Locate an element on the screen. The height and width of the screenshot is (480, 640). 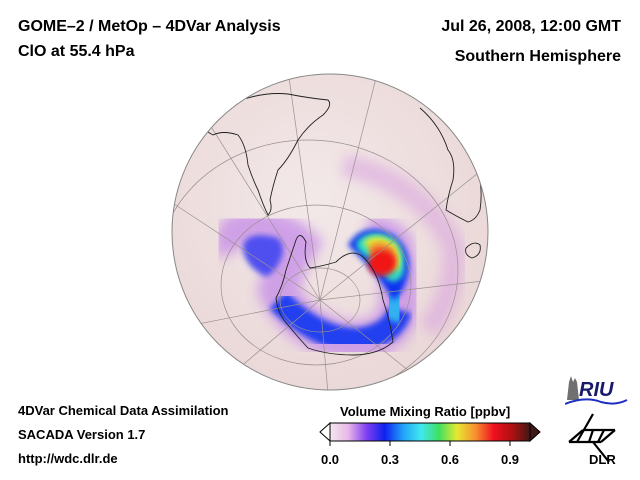
hemisphere-label: Southern Hemisphere is located at coordinates (537, 56).